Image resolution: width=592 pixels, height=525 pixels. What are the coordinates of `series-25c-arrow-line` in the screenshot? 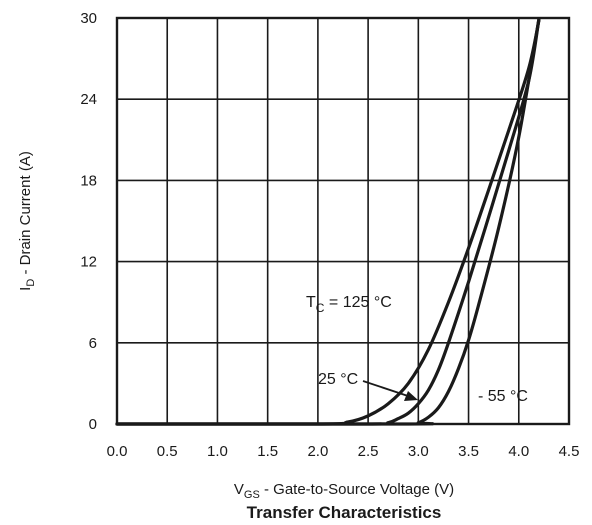 It's located at (385, 388).